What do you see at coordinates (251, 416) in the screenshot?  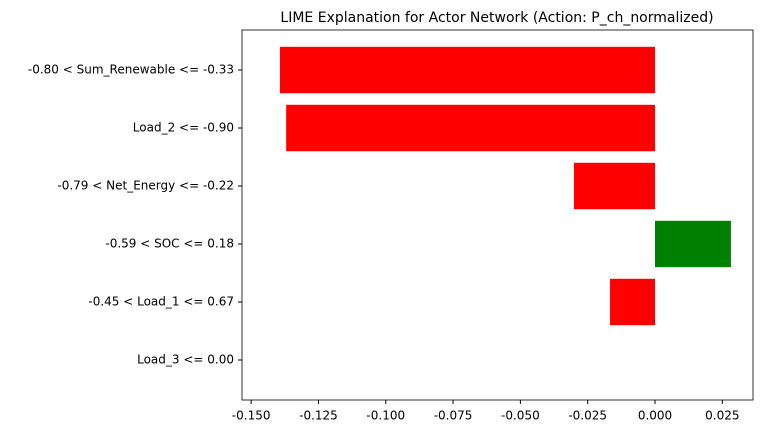 I see `x-tick-label: -0.150` at bounding box center [251, 416].